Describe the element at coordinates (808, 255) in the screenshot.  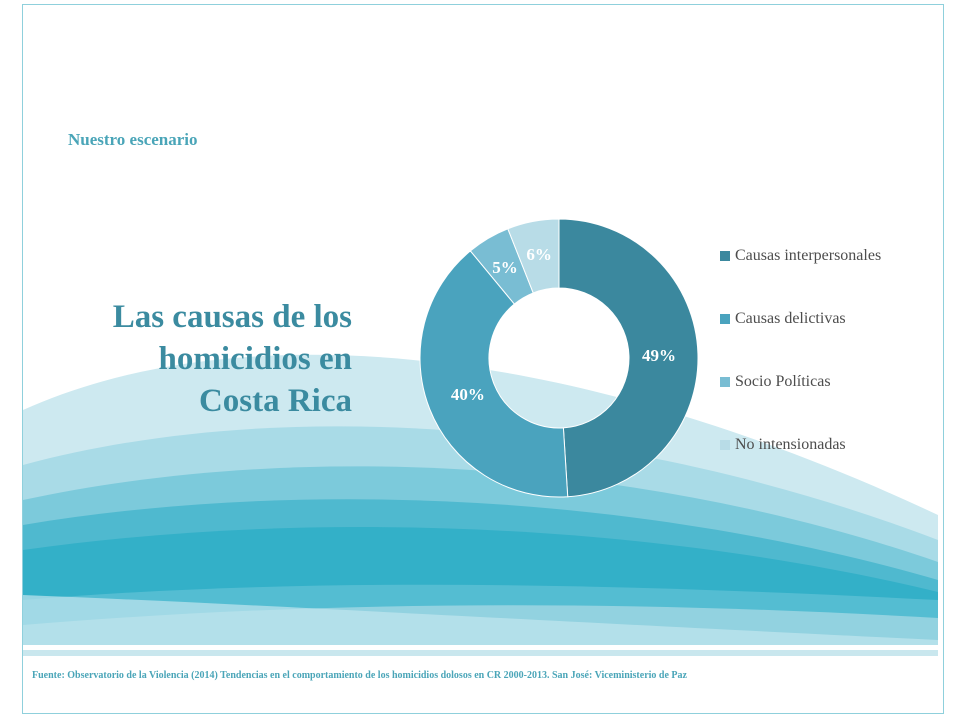
I see `legend-label: Causas interpersonales` at that location.